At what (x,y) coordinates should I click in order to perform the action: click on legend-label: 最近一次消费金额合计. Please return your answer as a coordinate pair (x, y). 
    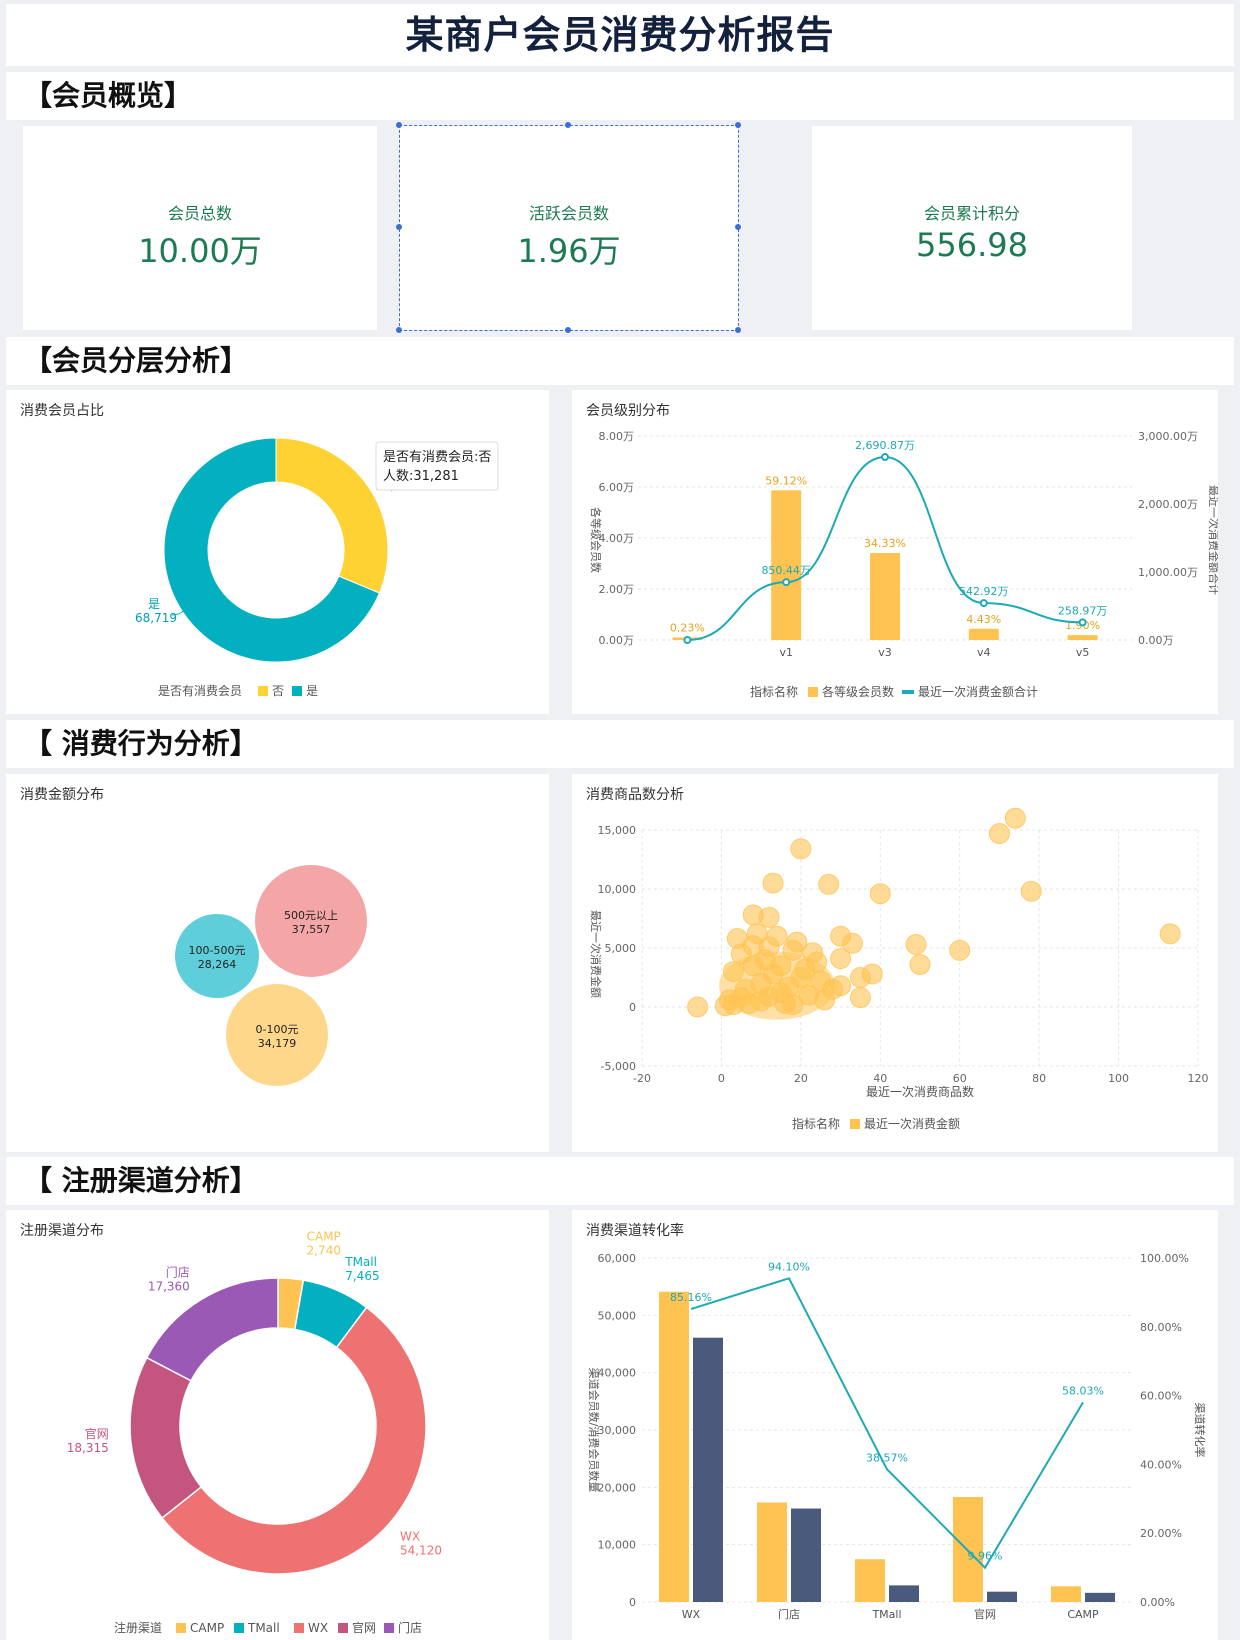
    Looking at the image, I should click on (978, 691).